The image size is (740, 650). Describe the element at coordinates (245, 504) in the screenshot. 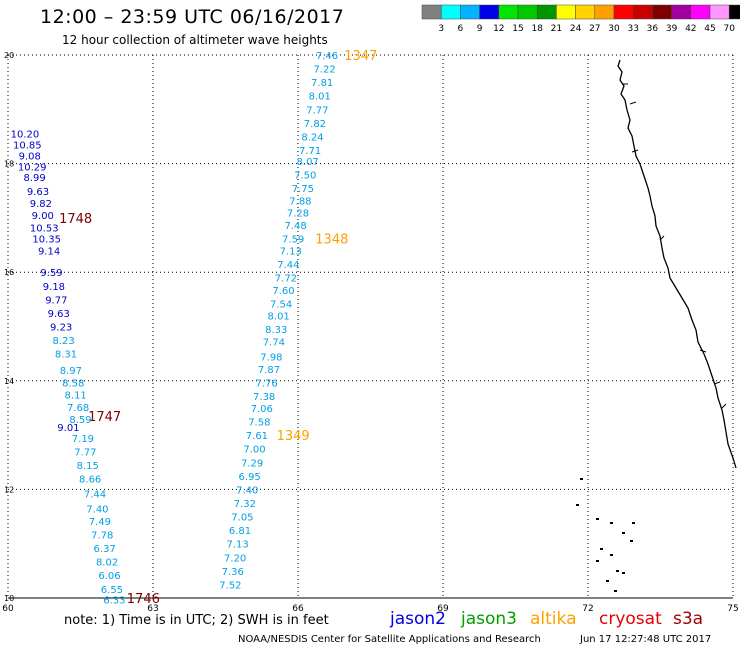

I see `wave-height-value: 7.32` at that location.